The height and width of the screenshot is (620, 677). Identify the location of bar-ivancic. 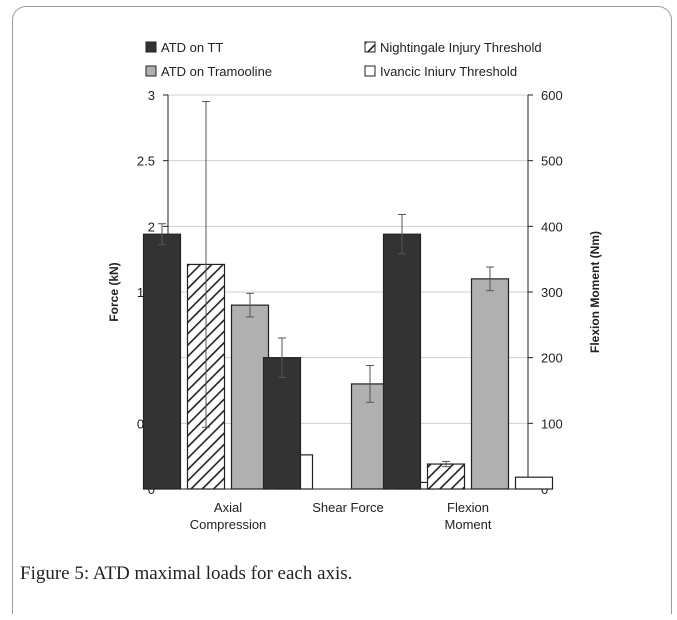
(534, 483).